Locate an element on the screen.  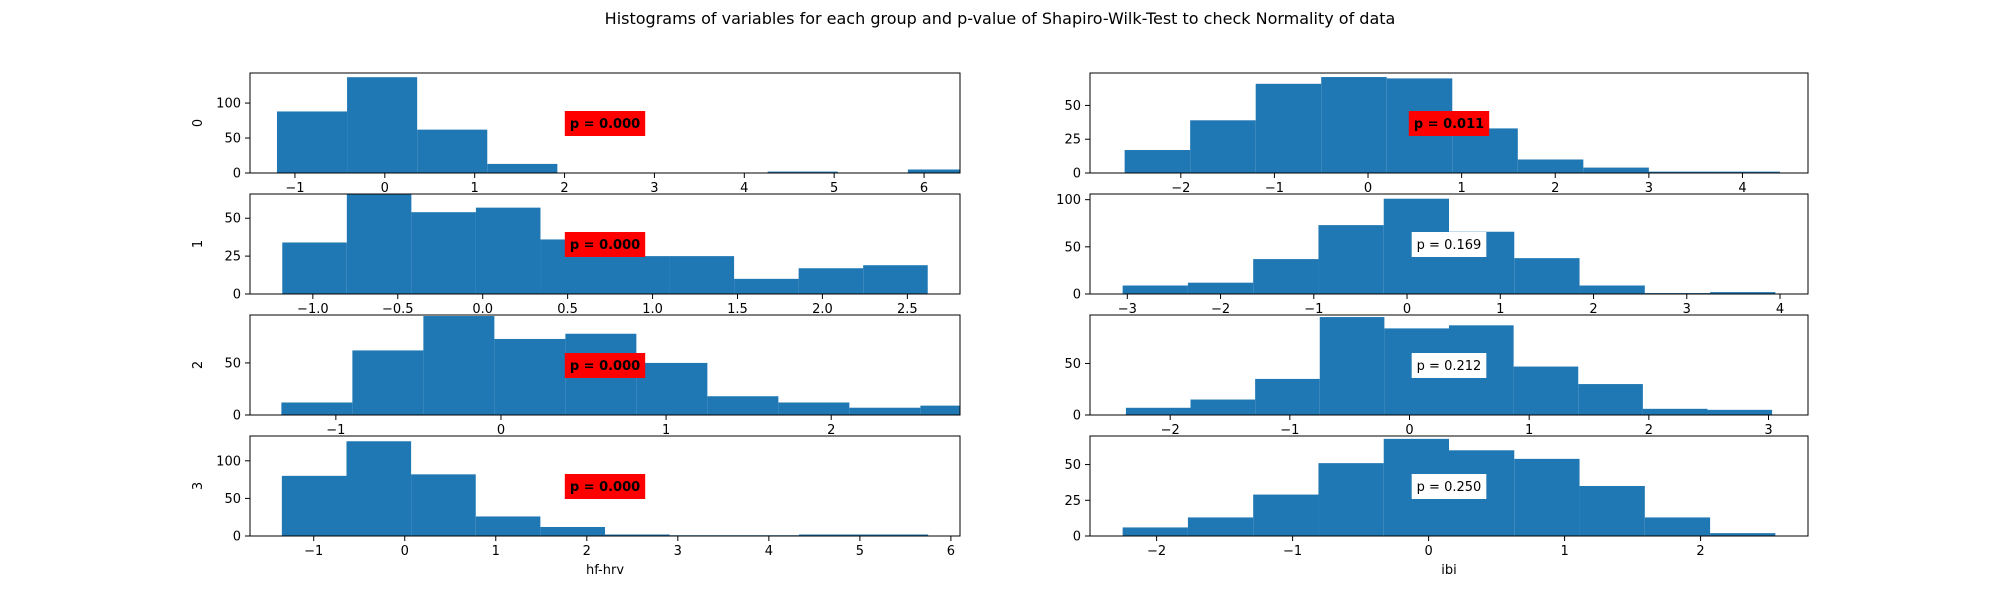
annotation-text: p = 0.212 is located at coordinates (1449, 366).